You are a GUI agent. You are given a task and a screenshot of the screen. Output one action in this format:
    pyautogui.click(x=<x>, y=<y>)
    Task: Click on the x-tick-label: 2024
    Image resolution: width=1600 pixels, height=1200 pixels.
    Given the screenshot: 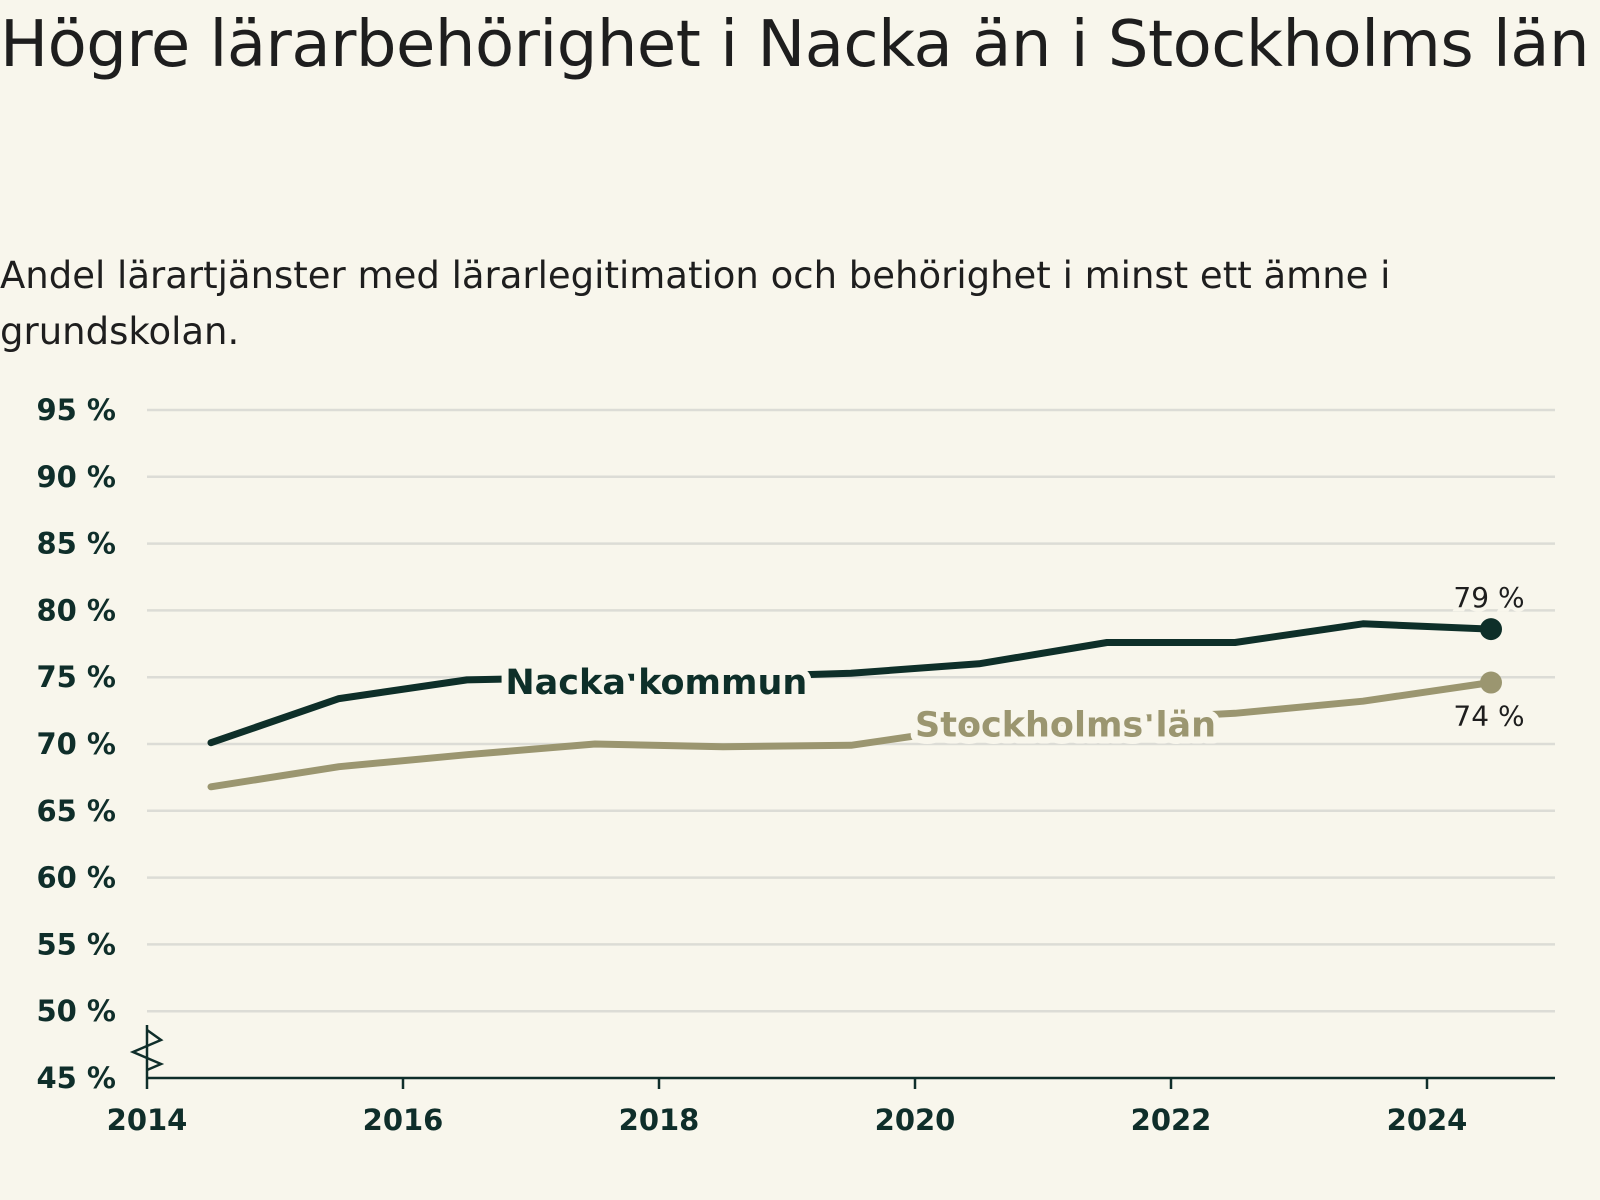 What is the action you would take?
    pyautogui.click(x=1427, y=1120)
    